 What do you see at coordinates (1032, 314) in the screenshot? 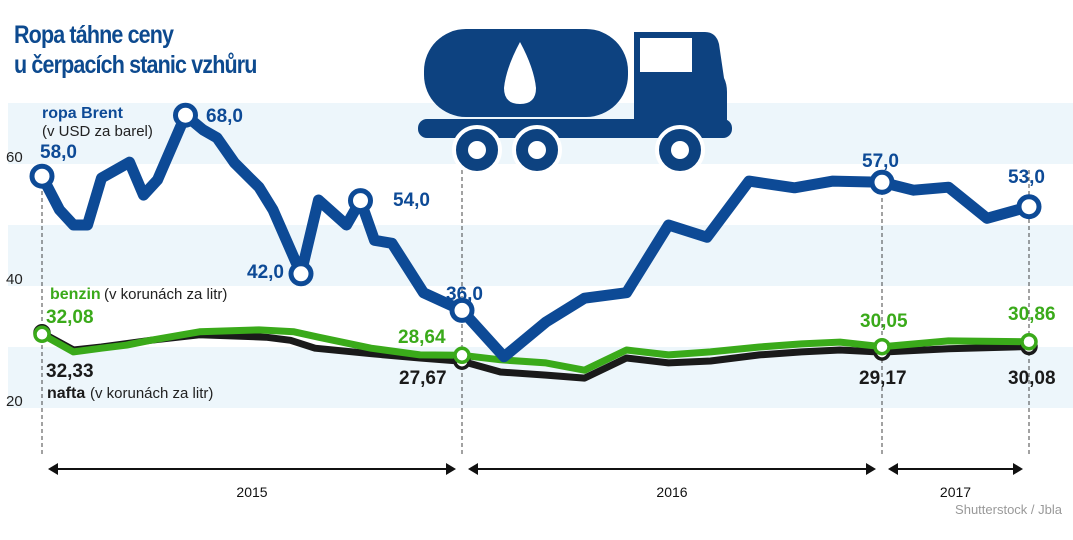
I see `label-benzin-last: 30,86` at bounding box center [1032, 314].